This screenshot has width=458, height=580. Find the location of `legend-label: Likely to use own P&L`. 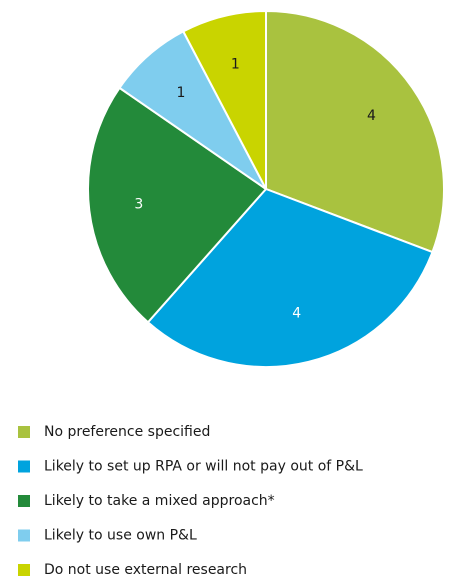

legend-label: Likely to use own P&L is located at coordinates (120, 536).